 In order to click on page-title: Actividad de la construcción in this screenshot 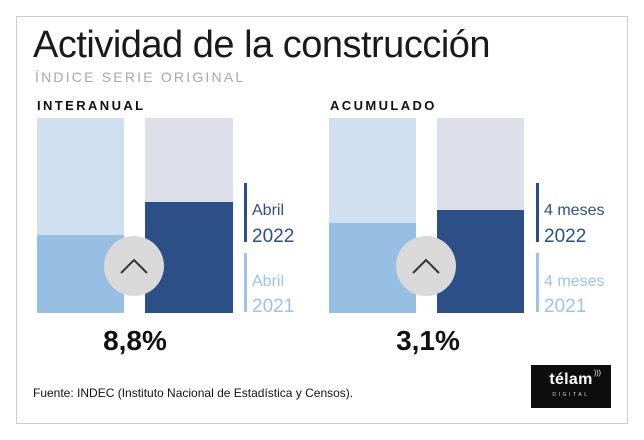, I will do `click(262, 45)`.